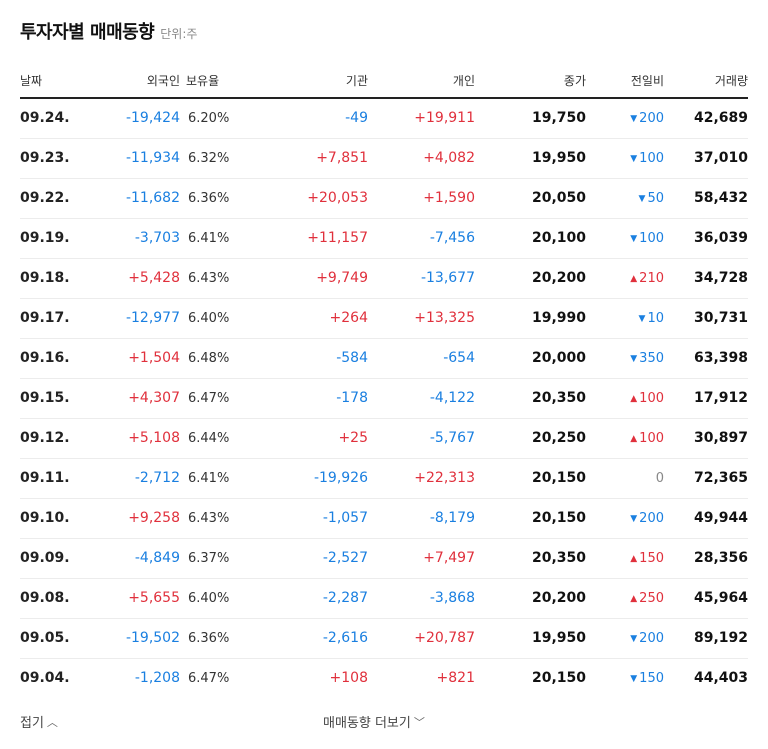  What do you see at coordinates (52, 722) in the screenshot?
I see `chevron-up-icon: ︿` at bounding box center [52, 722].